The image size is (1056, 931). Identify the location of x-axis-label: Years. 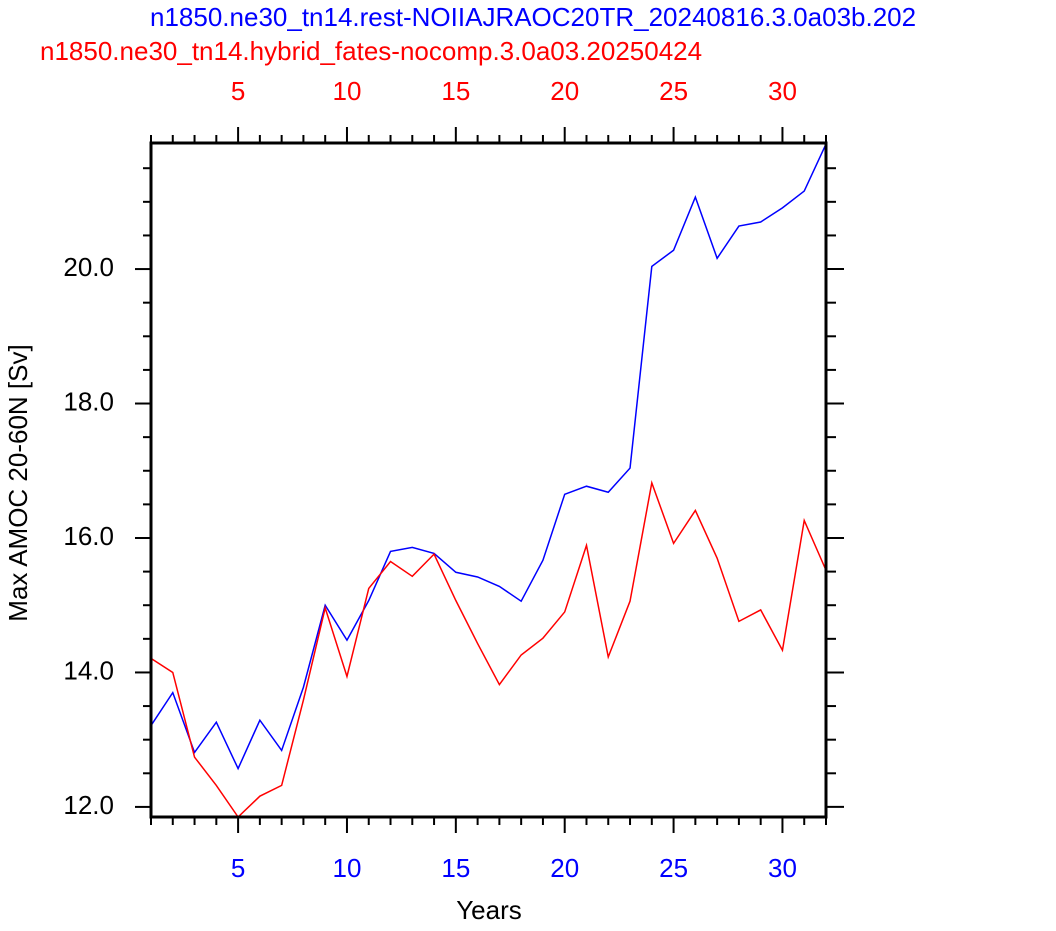
(489, 910).